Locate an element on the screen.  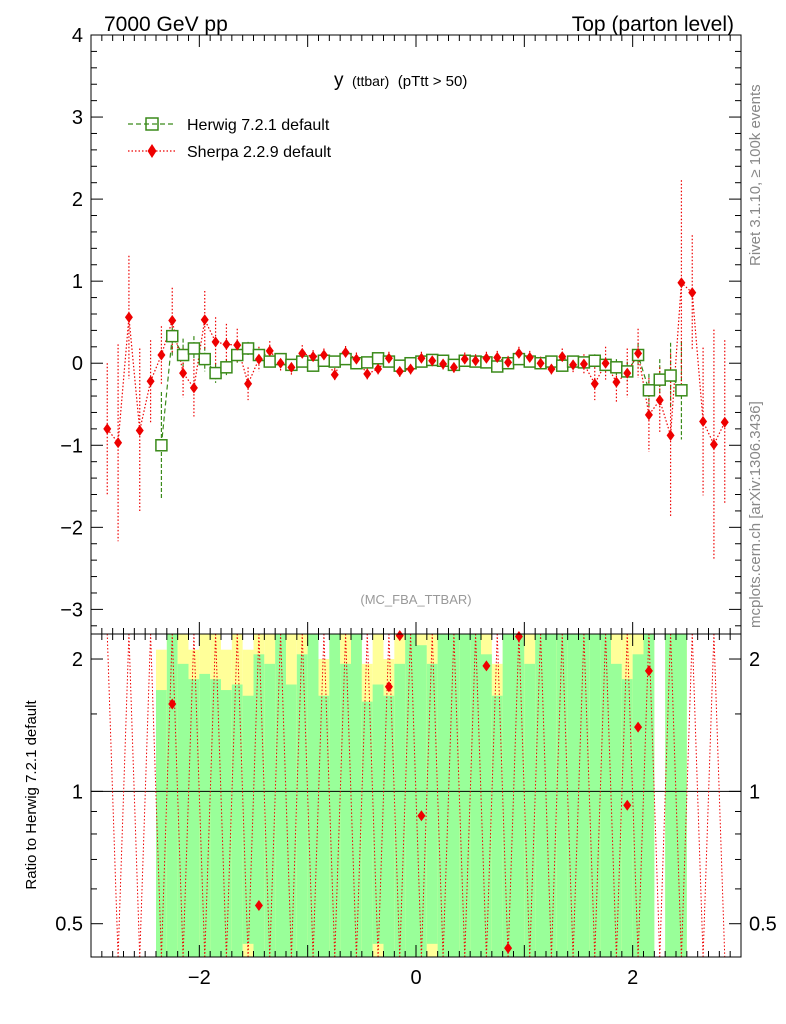
legend-sherpa-marker is located at coordinates (152, 151).